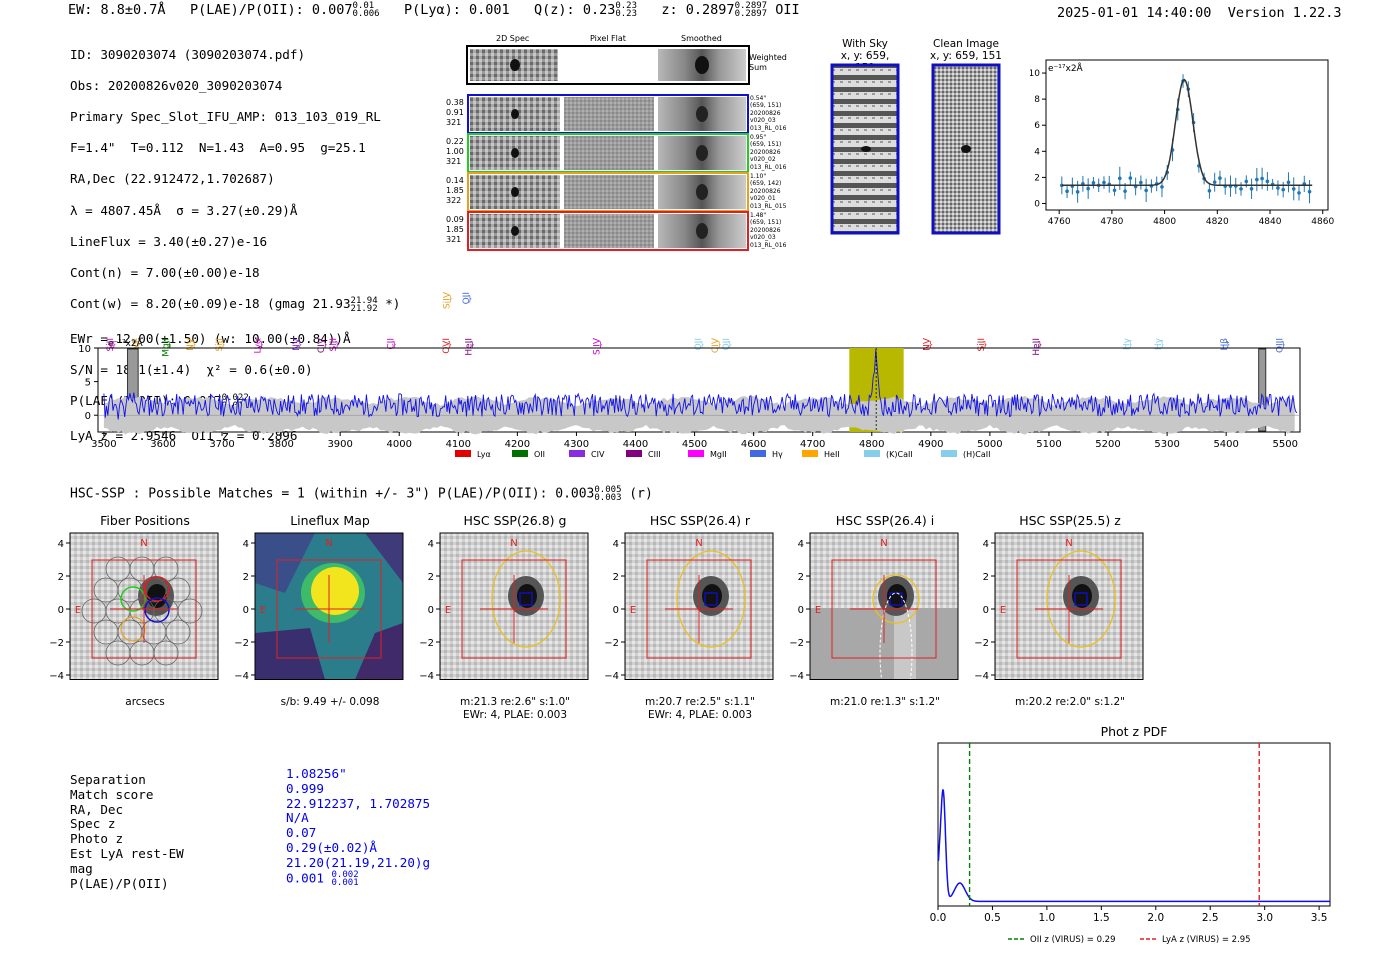 The image size is (1400, 953). Describe the element at coordinates (1037, 178) in the screenshot. I see `fit-y-tick-label: 2` at that location.